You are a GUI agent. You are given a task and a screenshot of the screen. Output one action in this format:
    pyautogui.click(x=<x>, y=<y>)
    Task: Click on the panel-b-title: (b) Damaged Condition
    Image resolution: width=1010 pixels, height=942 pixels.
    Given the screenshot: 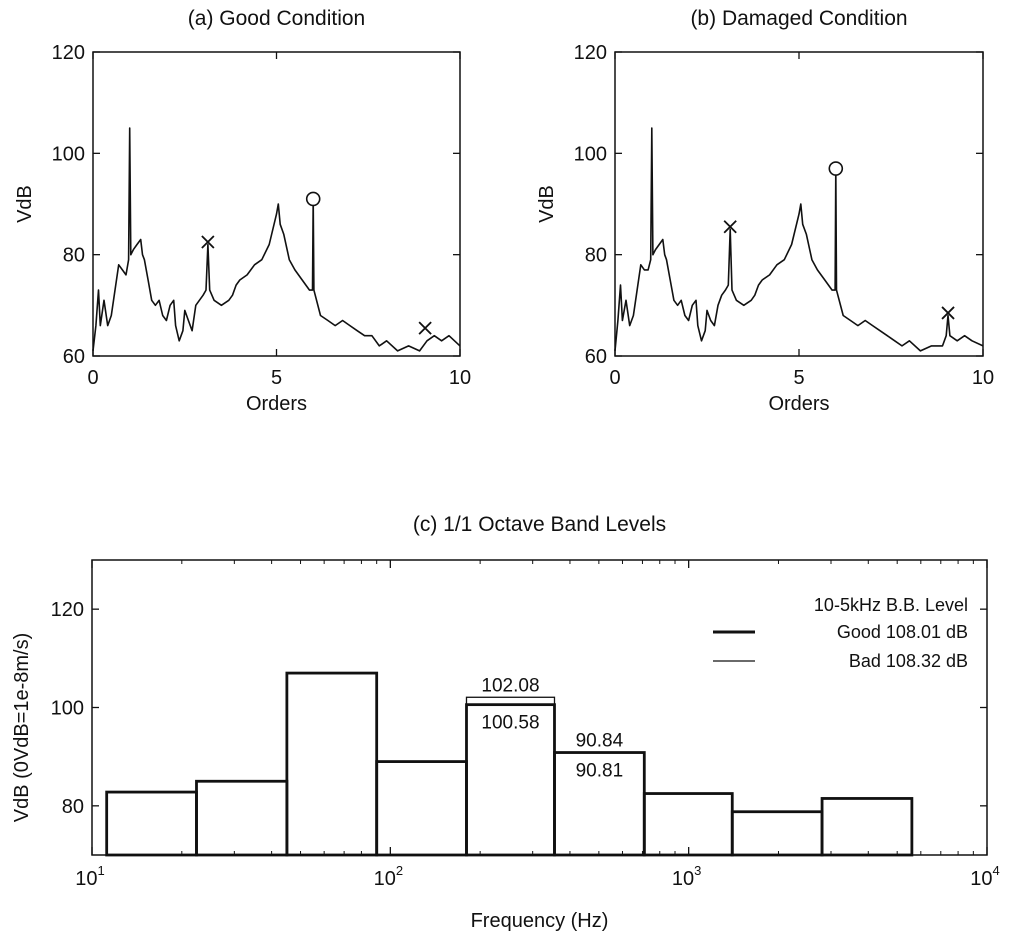 What is the action you would take?
    pyautogui.click(x=798, y=18)
    